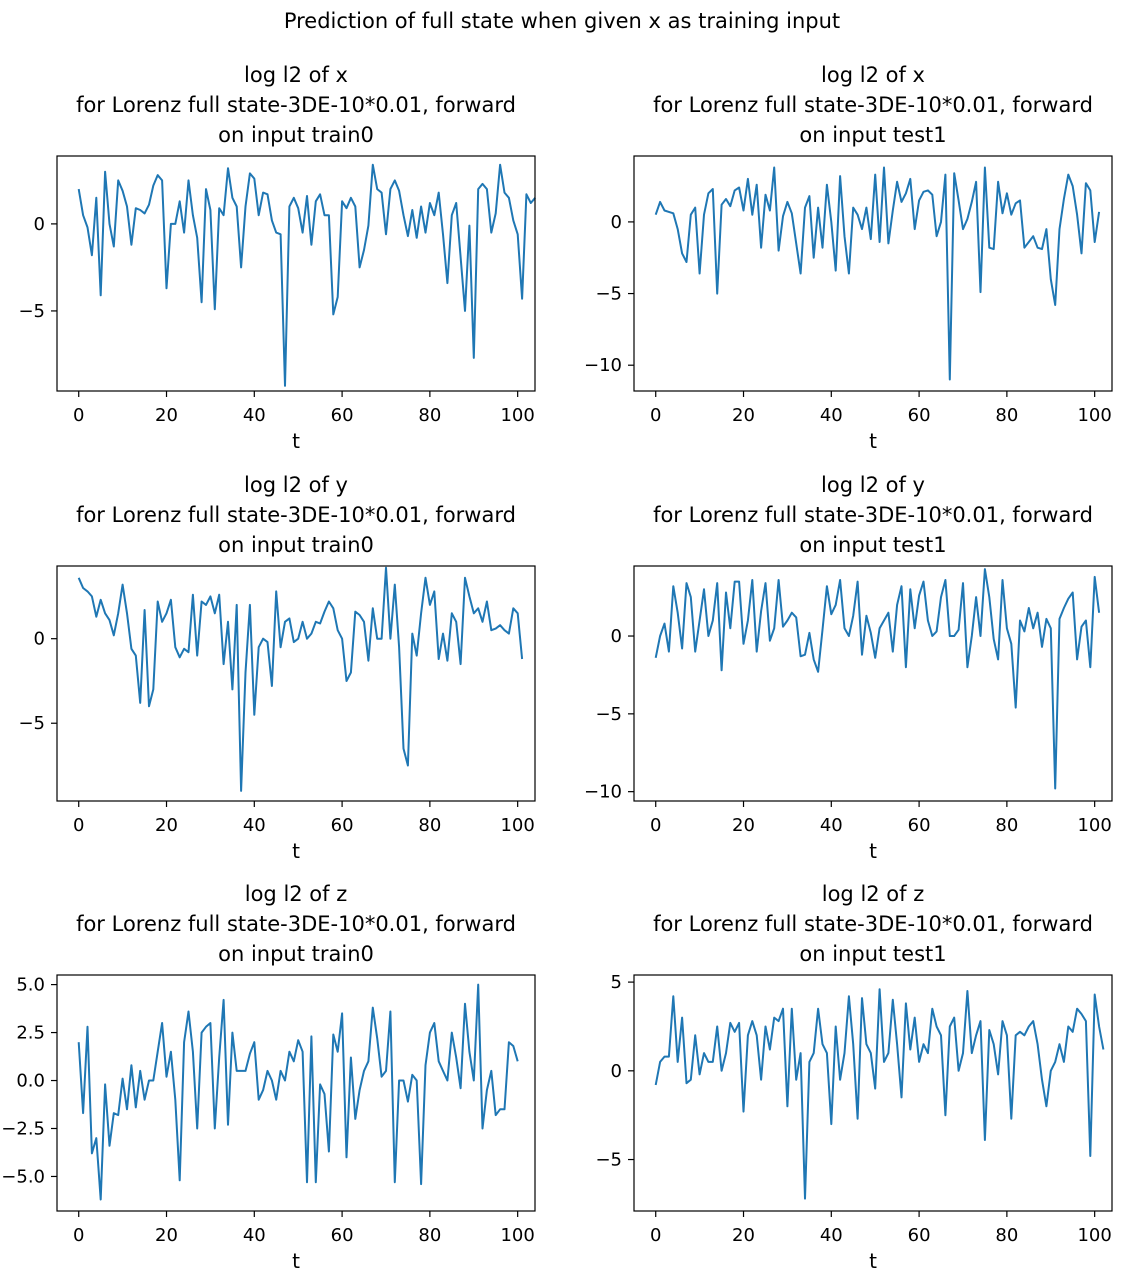 The image size is (1142, 1274). Describe the element at coordinates (23, 1176) in the screenshot. I see `y-tick-label: −5.0` at that location.